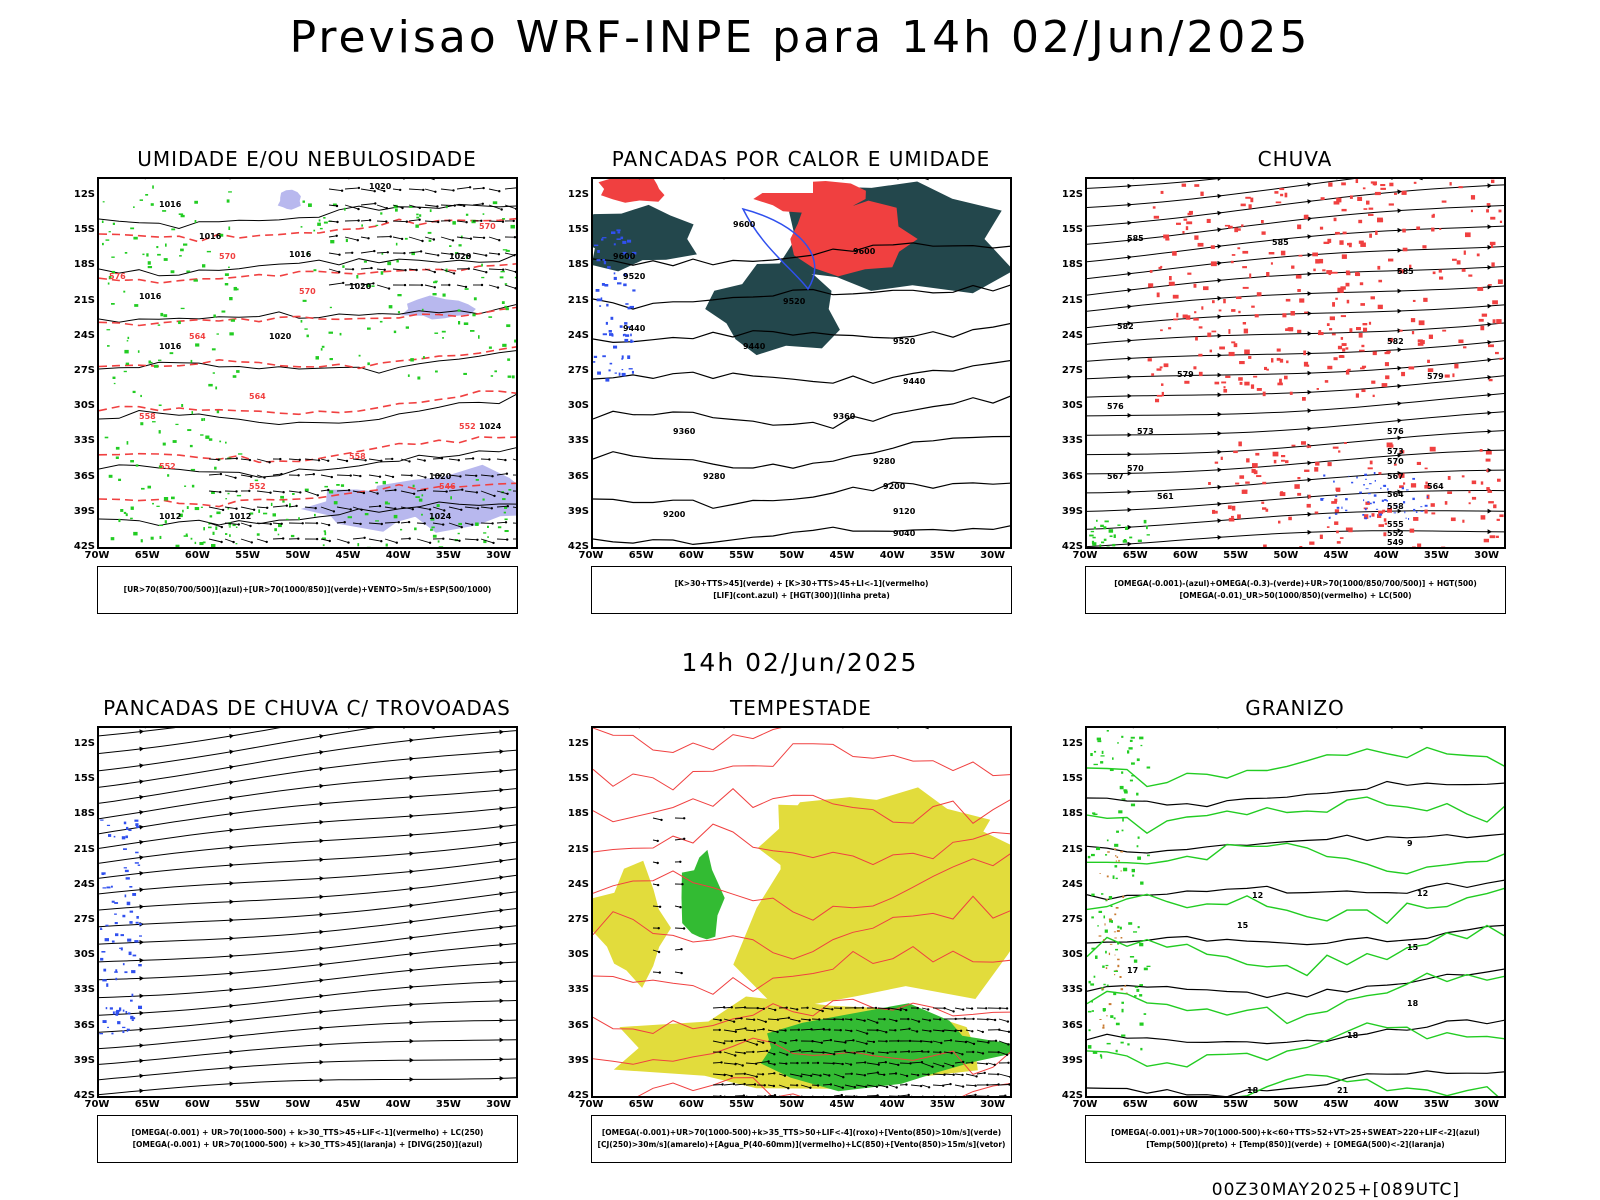 The image size is (1600, 1200). What do you see at coordinates (1135, 238) in the screenshot?
I see `contour-label: 585` at bounding box center [1135, 238].